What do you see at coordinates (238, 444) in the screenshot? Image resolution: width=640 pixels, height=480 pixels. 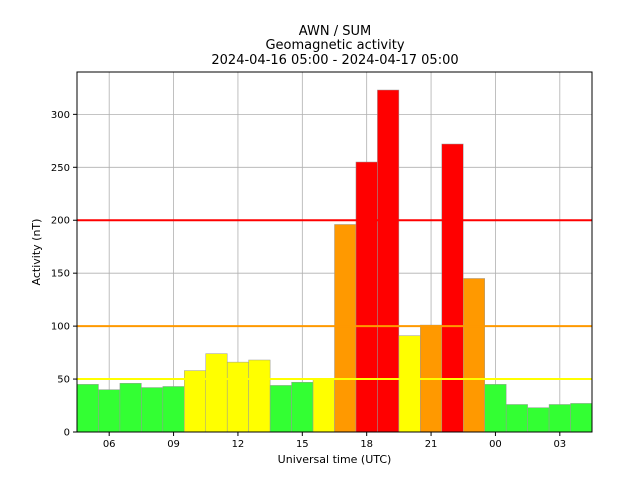 I see `x-tick-label: 12` at bounding box center [238, 444].